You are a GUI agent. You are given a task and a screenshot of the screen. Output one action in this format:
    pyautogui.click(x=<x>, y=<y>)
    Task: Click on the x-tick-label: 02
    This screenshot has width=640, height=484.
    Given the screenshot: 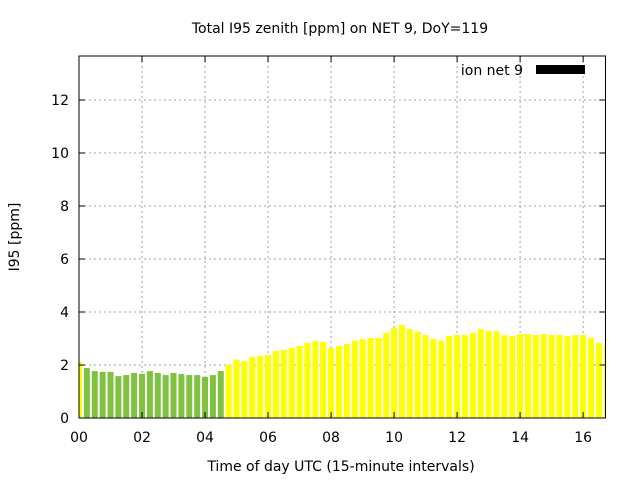 What is the action you would take?
    pyautogui.click(x=142, y=438)
    